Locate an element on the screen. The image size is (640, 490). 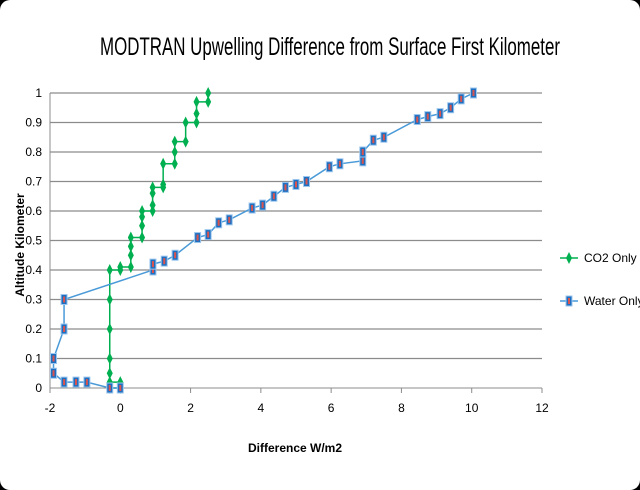
x-tick-label: 12 is located at coordinates (542, 408).